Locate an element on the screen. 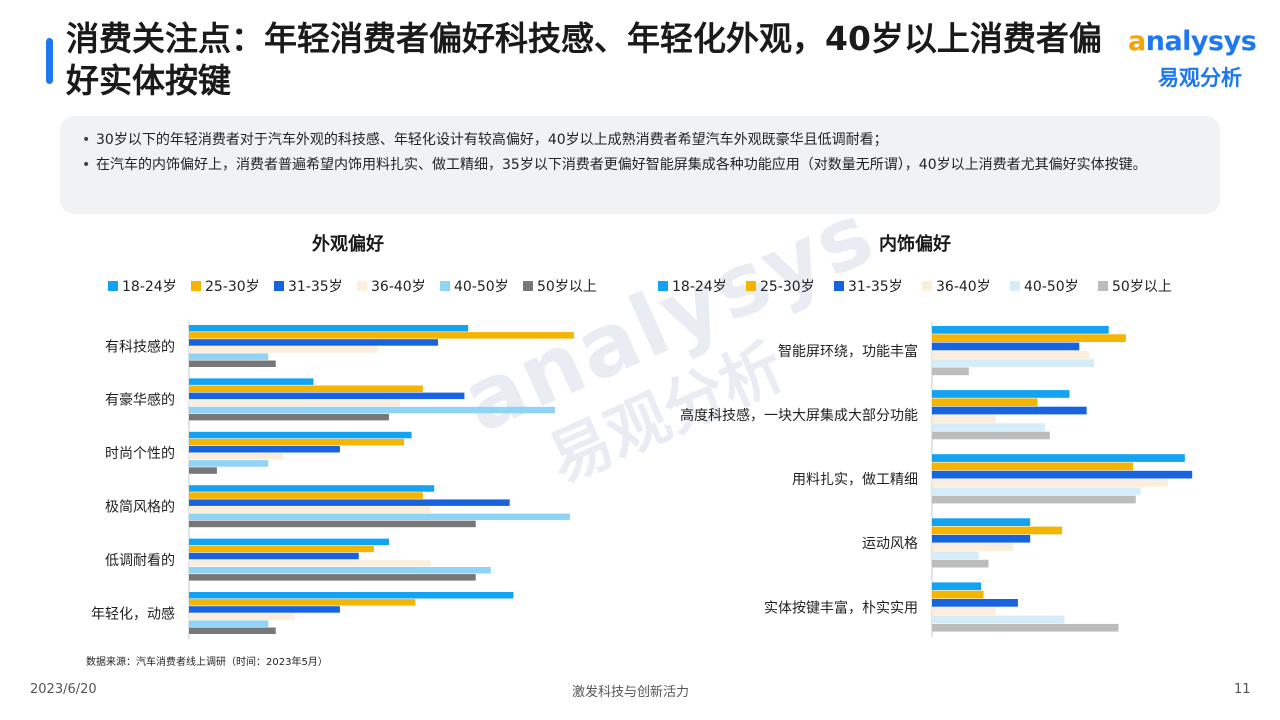  bar-年轻化-动感-18-24岁 is located at coordinates (351, 595).